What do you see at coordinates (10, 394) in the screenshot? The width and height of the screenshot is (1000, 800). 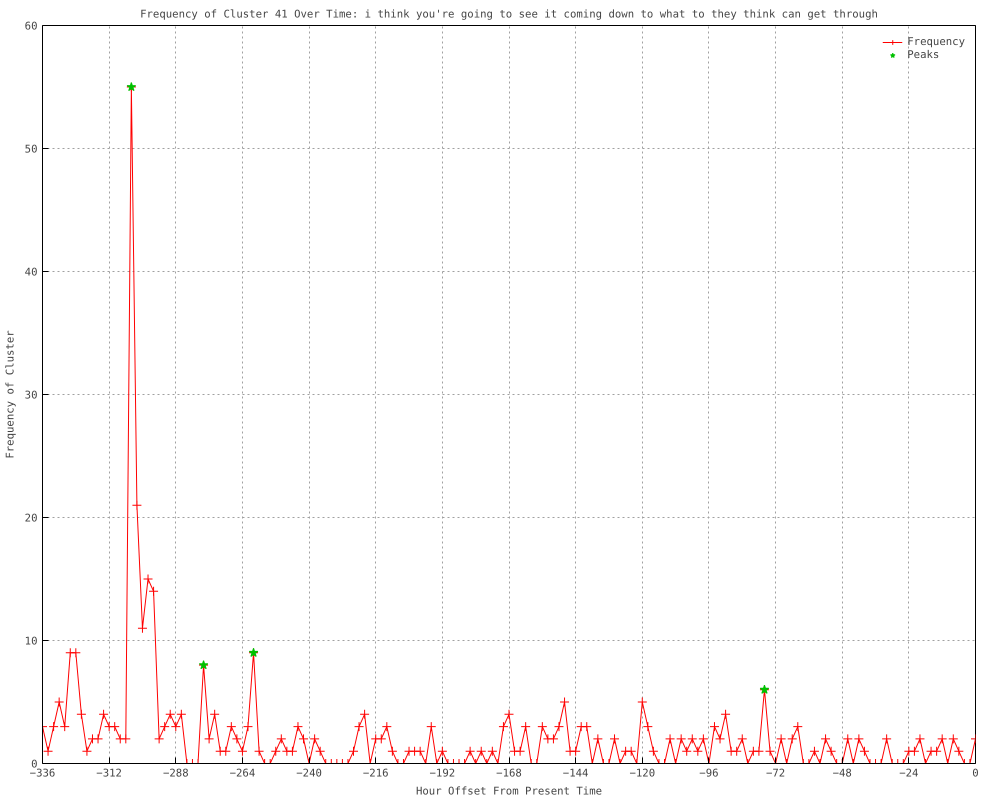 I see `y-axis-title: Frequency of Cluster` at bounding box center [10, 394].